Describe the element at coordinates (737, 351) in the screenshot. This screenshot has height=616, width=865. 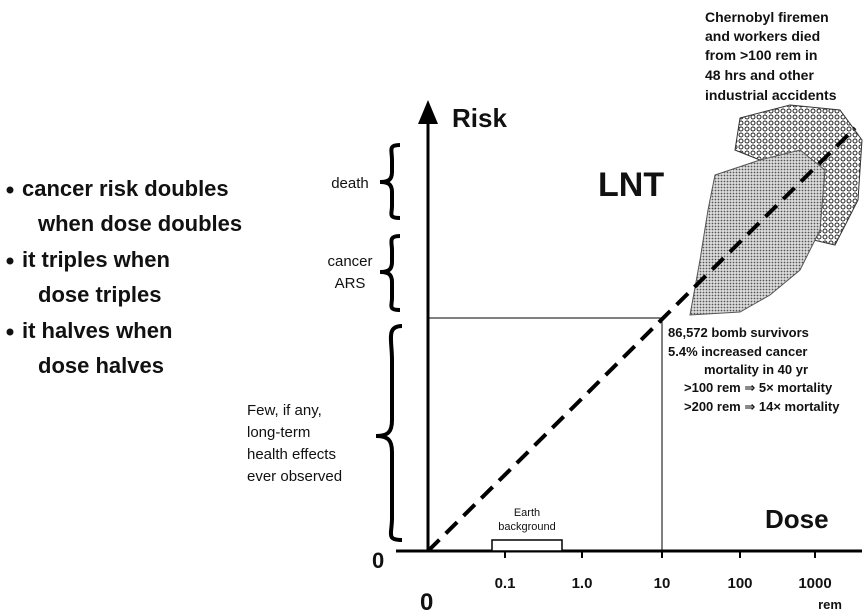
I see `survivor-note: 5.4% increased cancer` at that location.